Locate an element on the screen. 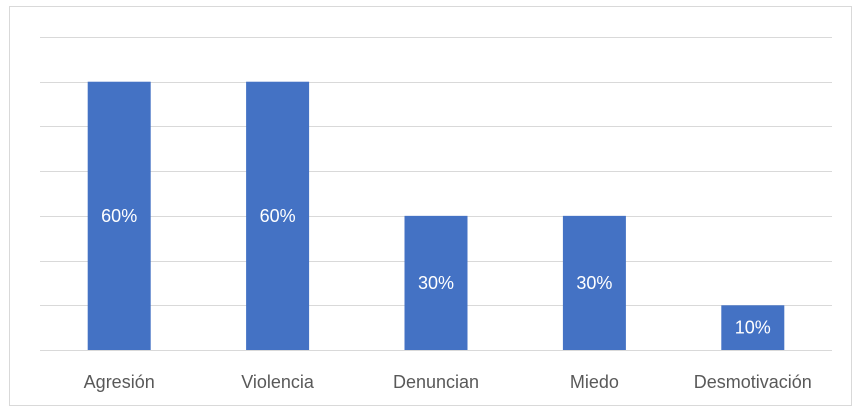  category-label-3: Miedo is located at coordinates (594, 382).